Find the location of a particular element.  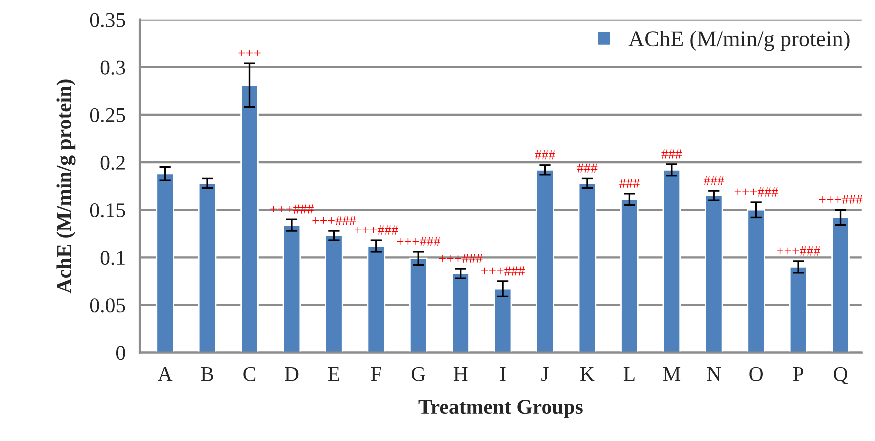

x-tick-label: K is located at coordinates (587, 375).